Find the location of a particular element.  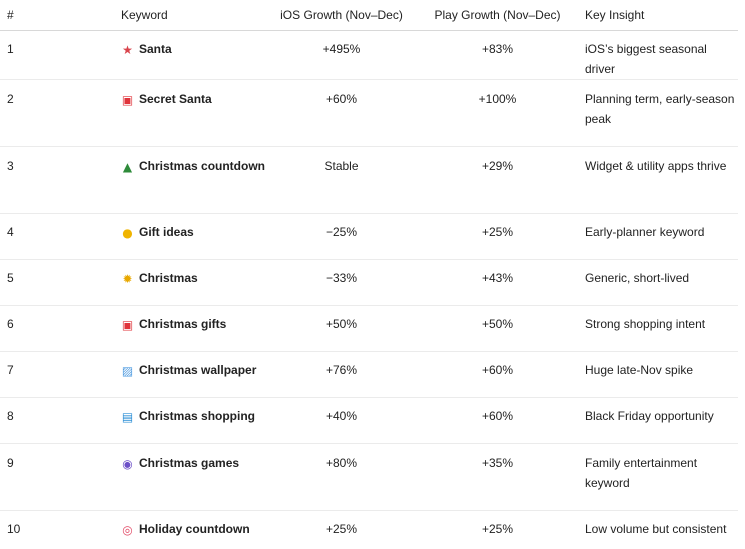

row-ios-growth: +76% is located at coordinates (341, 375).